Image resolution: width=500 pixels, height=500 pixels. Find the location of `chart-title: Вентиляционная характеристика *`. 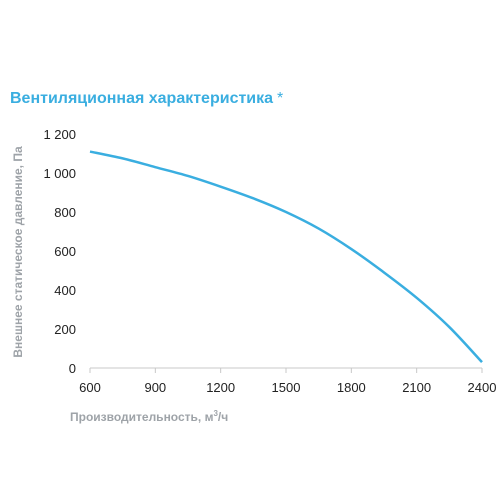

chart-title: Вентиляционная характеристика * is located at coordinates (146, 99).